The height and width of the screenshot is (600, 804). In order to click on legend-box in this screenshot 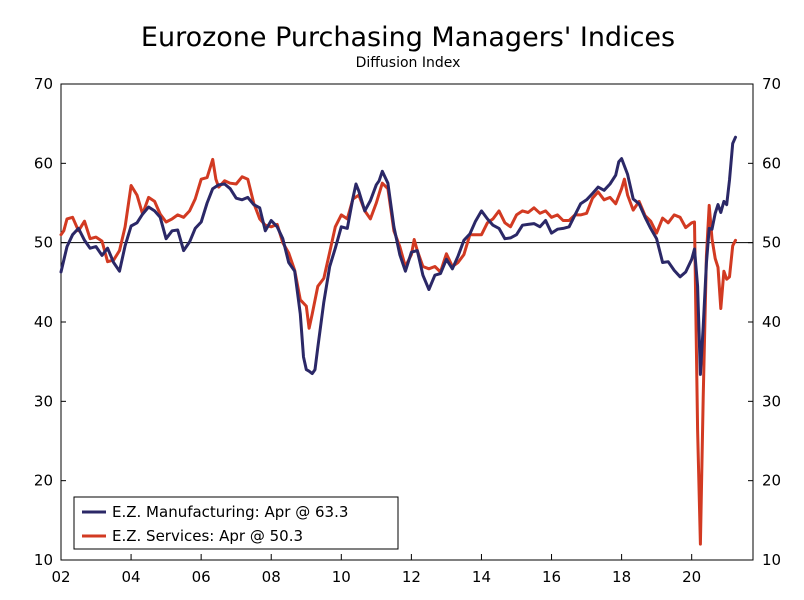, I will do `click(236, 523)`.